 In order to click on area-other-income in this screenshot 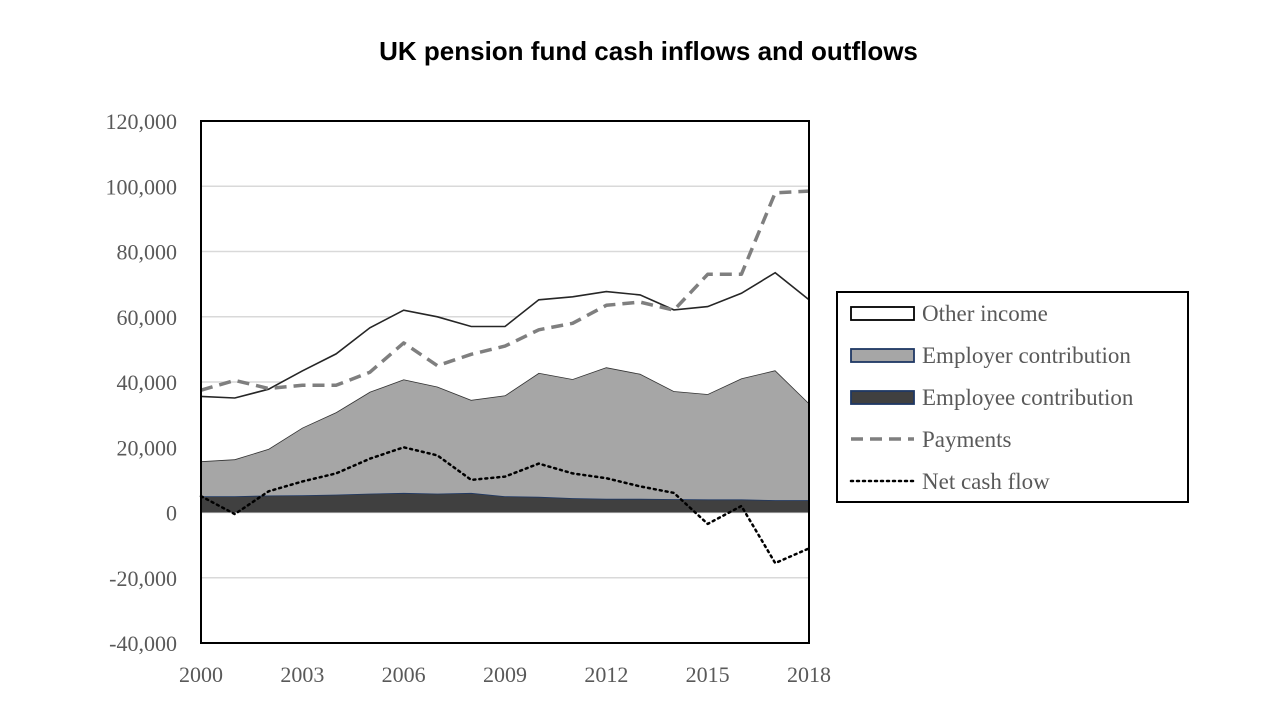, I will do `click(505, 367)`.